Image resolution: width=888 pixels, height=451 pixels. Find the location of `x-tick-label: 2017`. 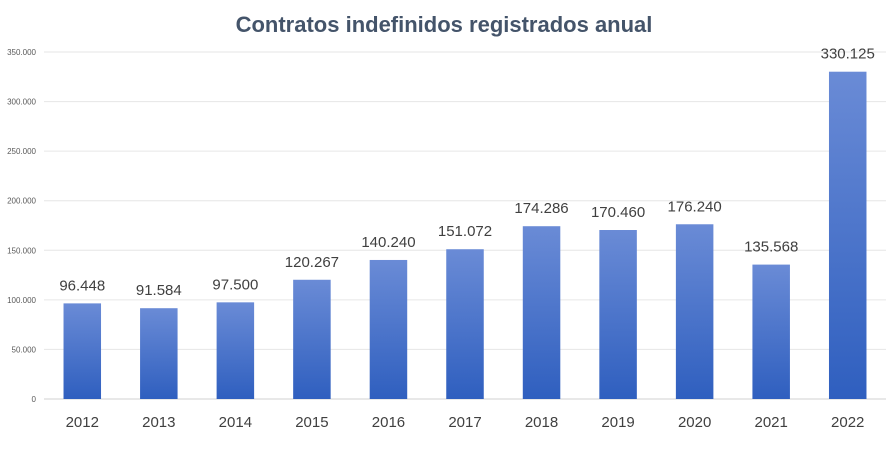

x-tick-label: 2017 is located at coordinates (464, 422).